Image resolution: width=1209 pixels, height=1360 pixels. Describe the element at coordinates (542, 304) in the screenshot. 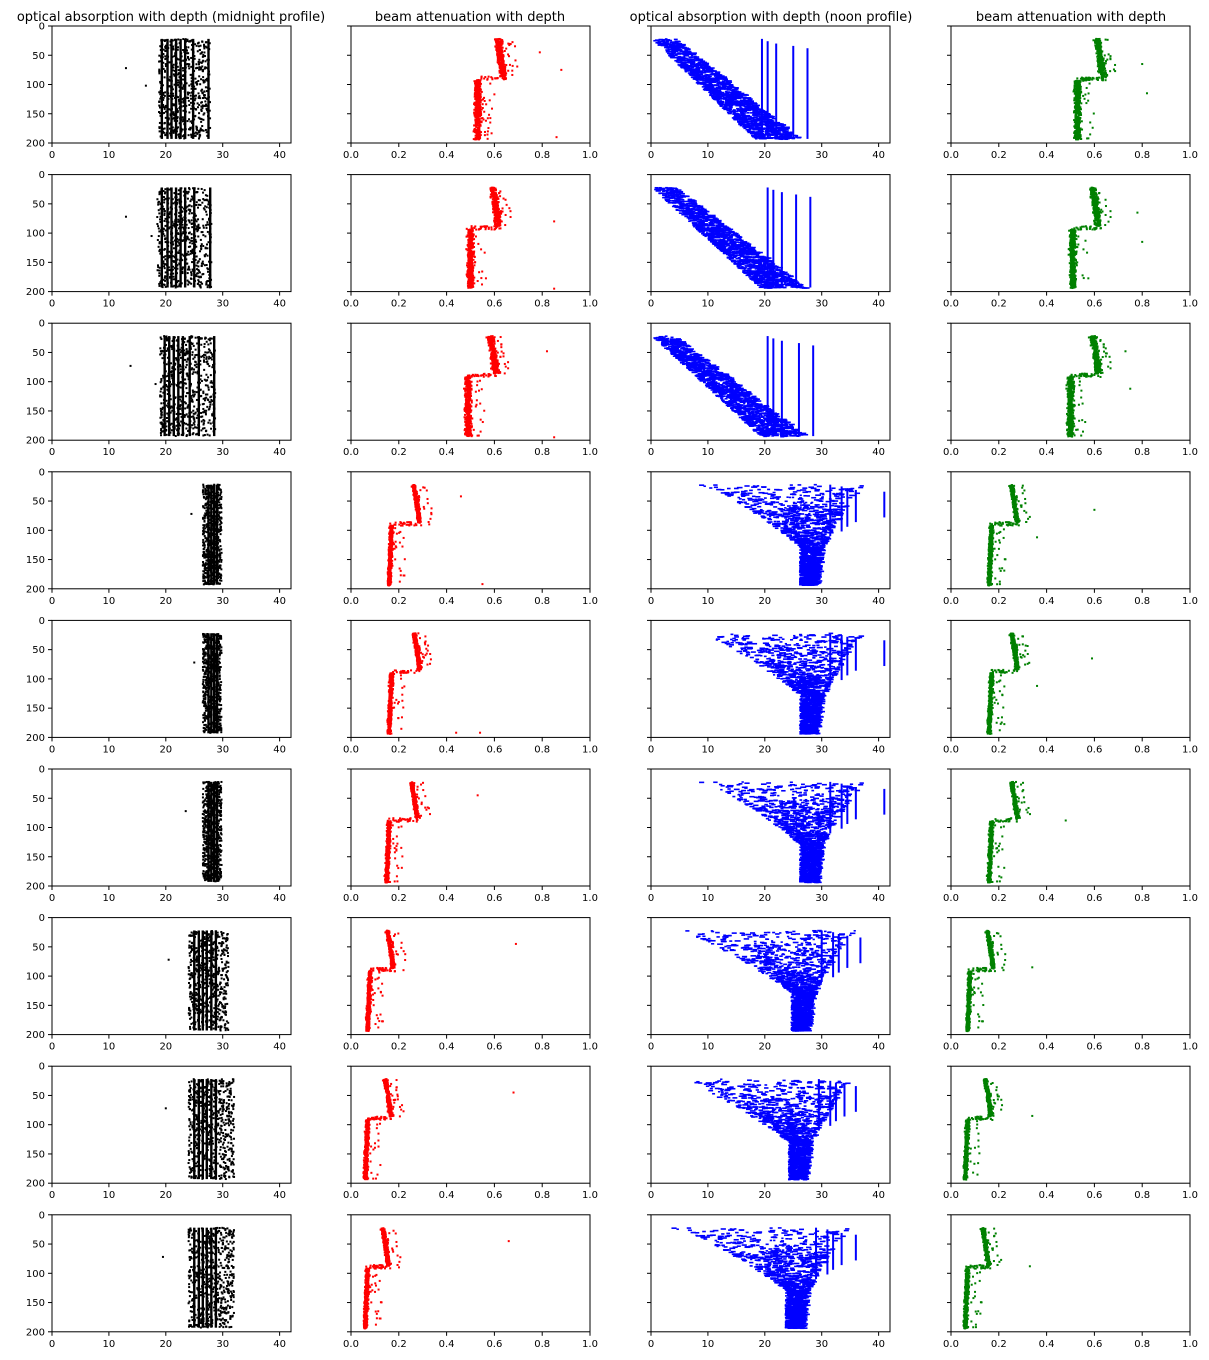

I see `x-tick-label: 0.8` at that location.